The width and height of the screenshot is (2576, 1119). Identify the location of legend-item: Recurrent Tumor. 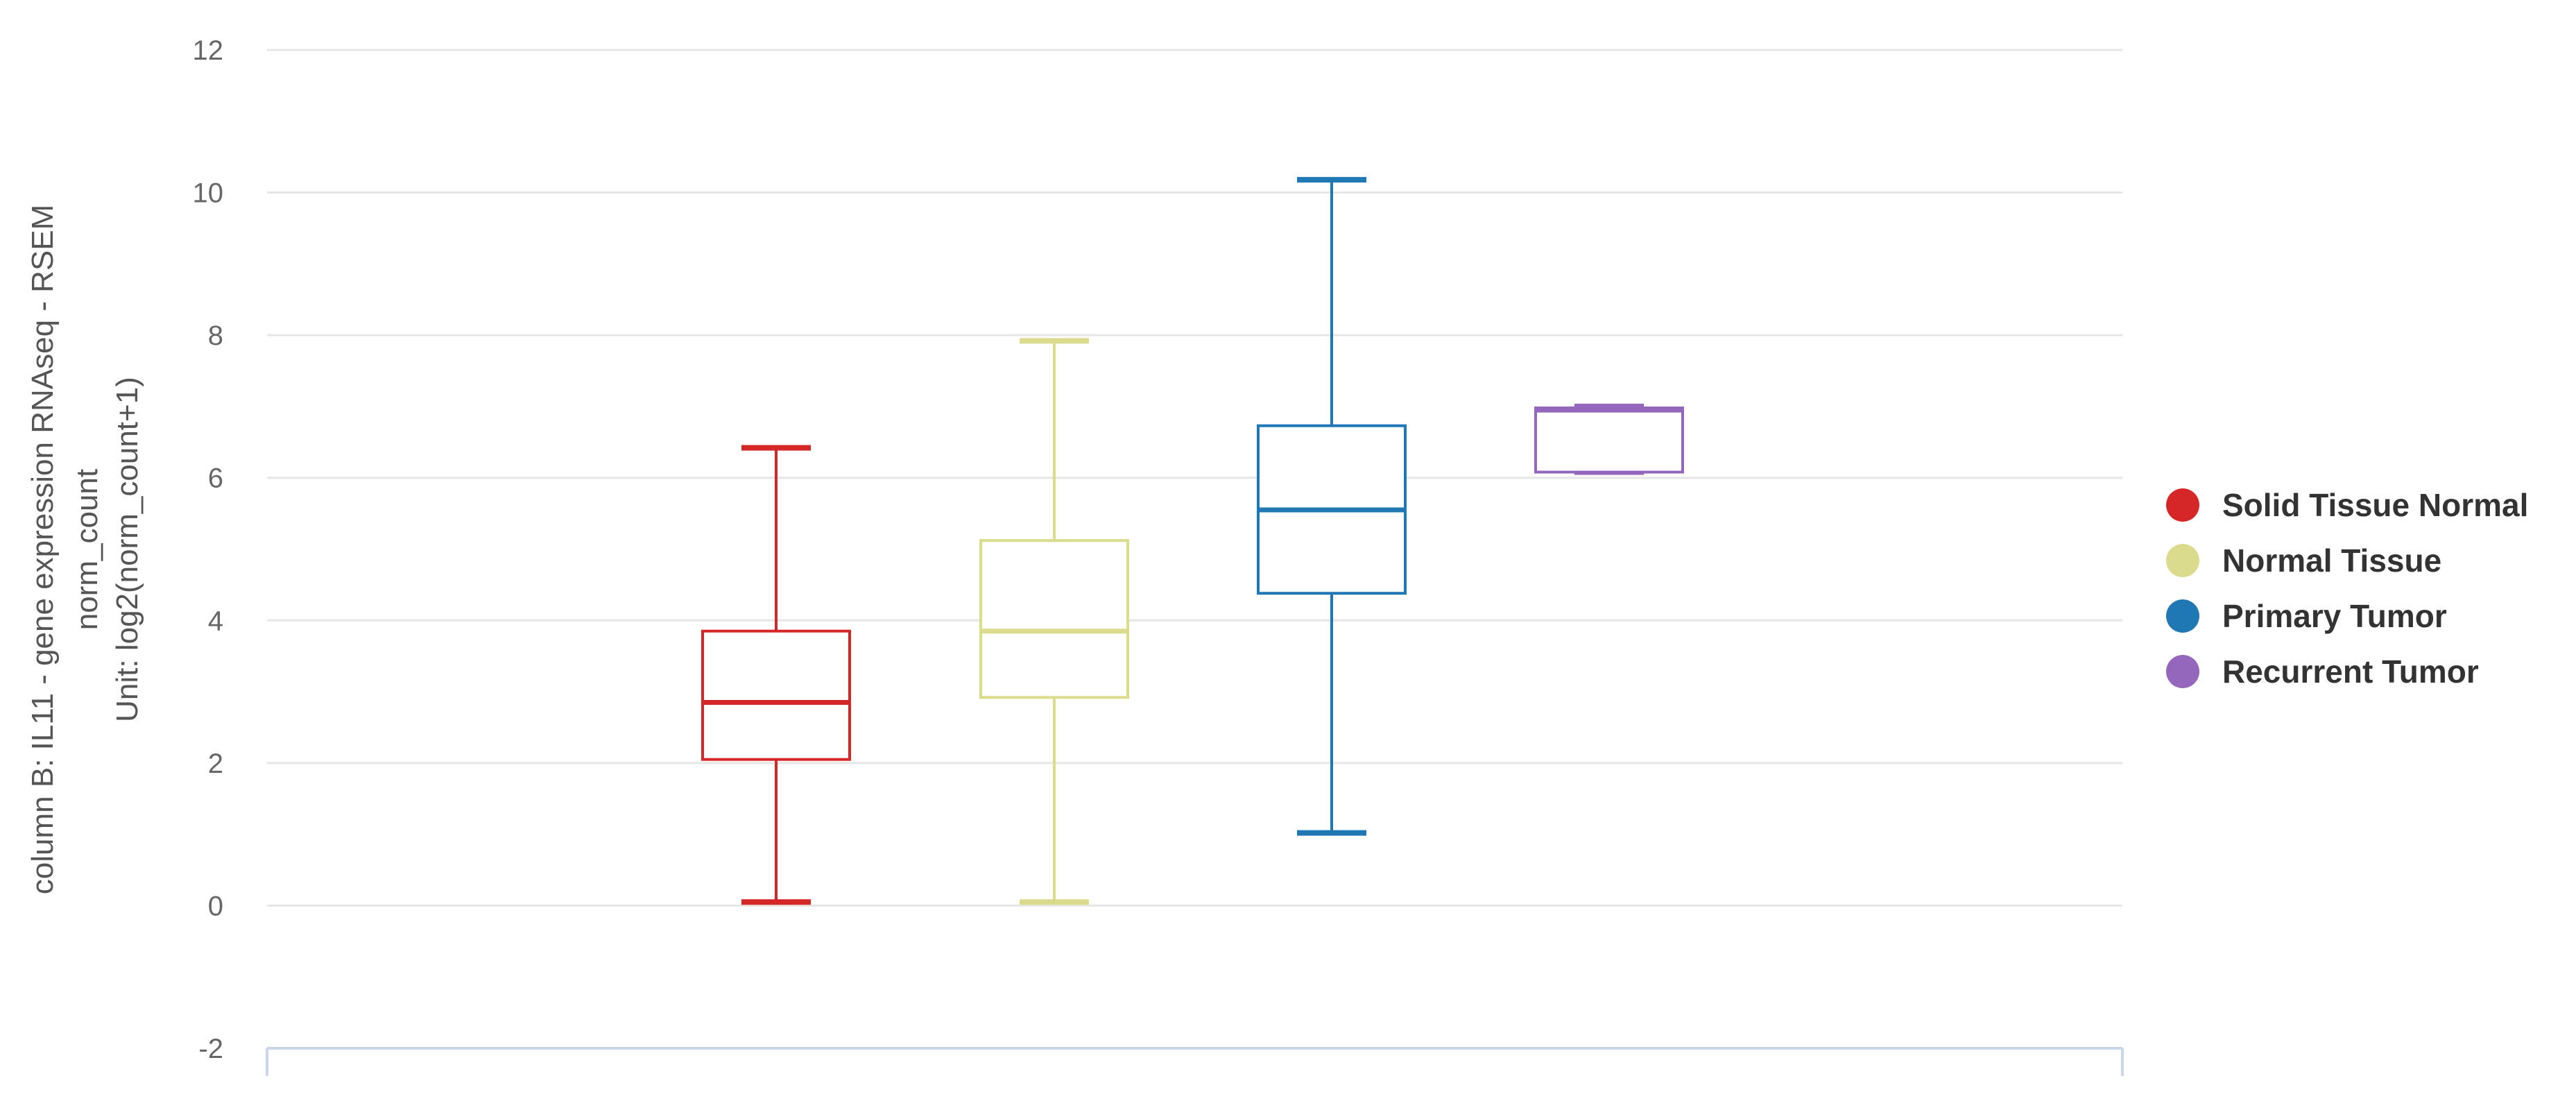
(2322, 672).